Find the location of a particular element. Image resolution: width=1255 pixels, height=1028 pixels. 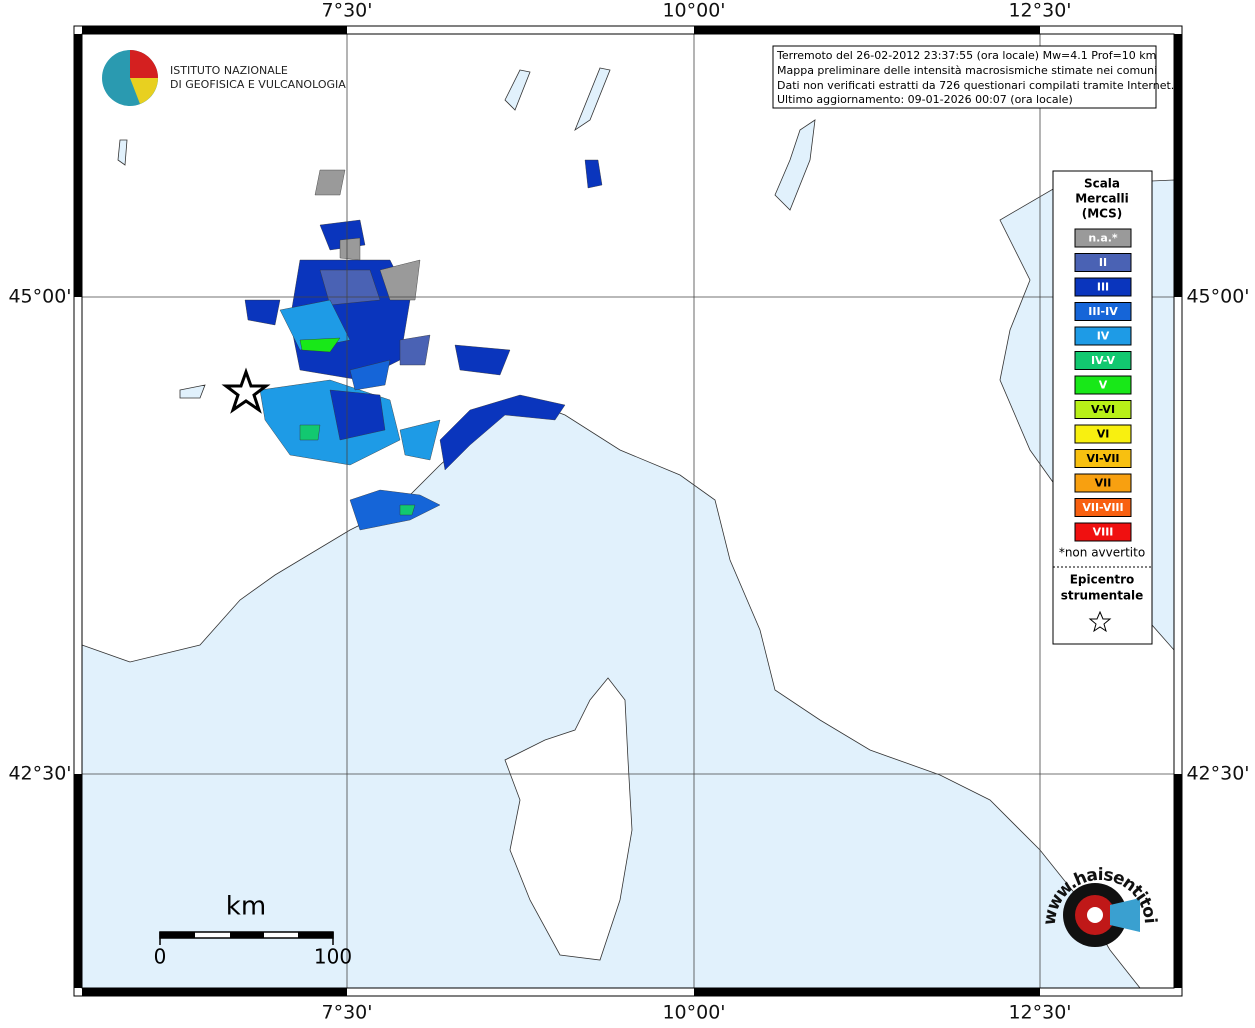

legend-label: VIII is located at coordinates (1103, 532).